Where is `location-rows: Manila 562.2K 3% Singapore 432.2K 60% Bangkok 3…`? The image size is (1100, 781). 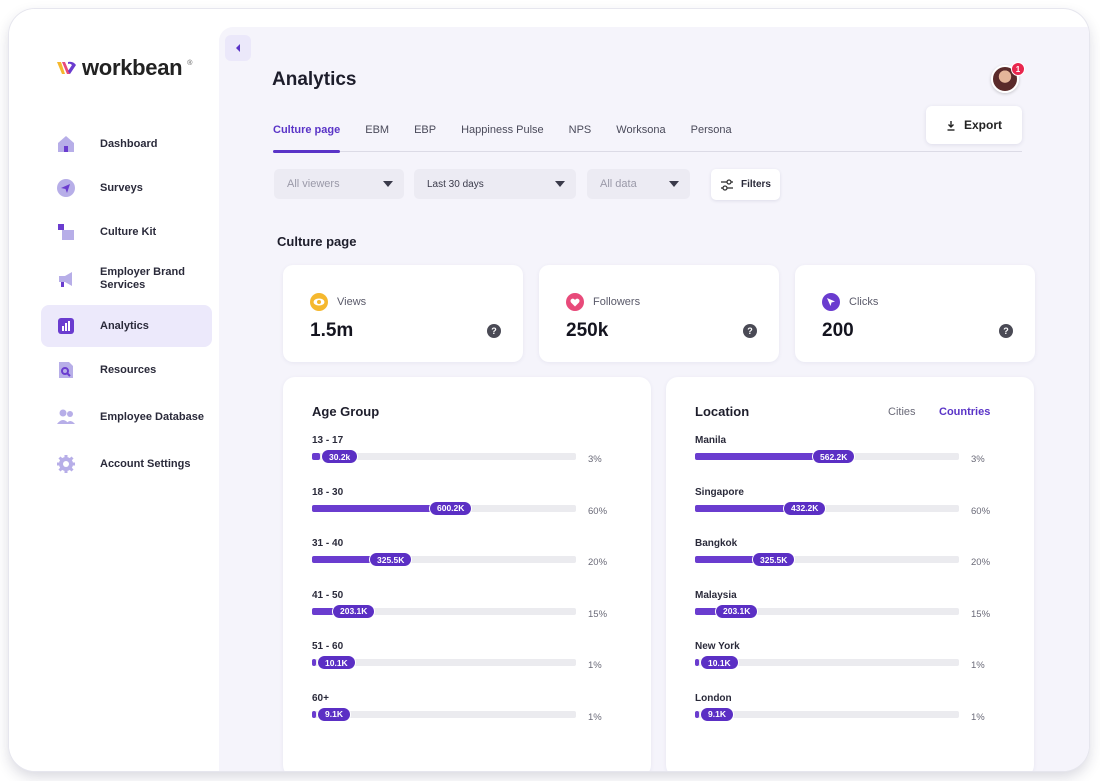
location-rows: Manila 562.2K 3% Singapore 432.2K 60% Bangkok 3… is located at coordinates (850, 589).